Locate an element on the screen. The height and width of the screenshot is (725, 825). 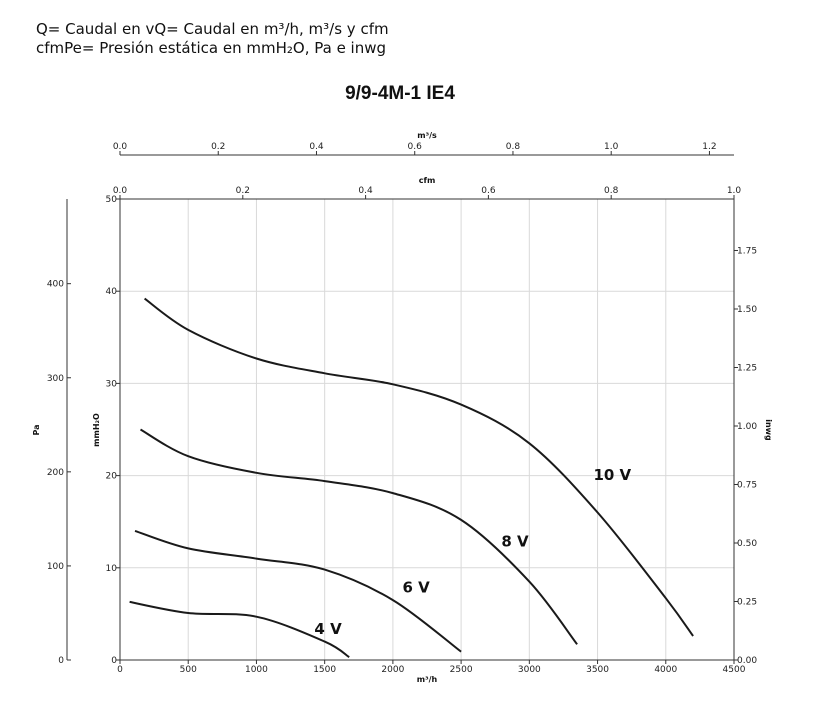
x-tick-label: 2000 is located at coordinates (392, 670).